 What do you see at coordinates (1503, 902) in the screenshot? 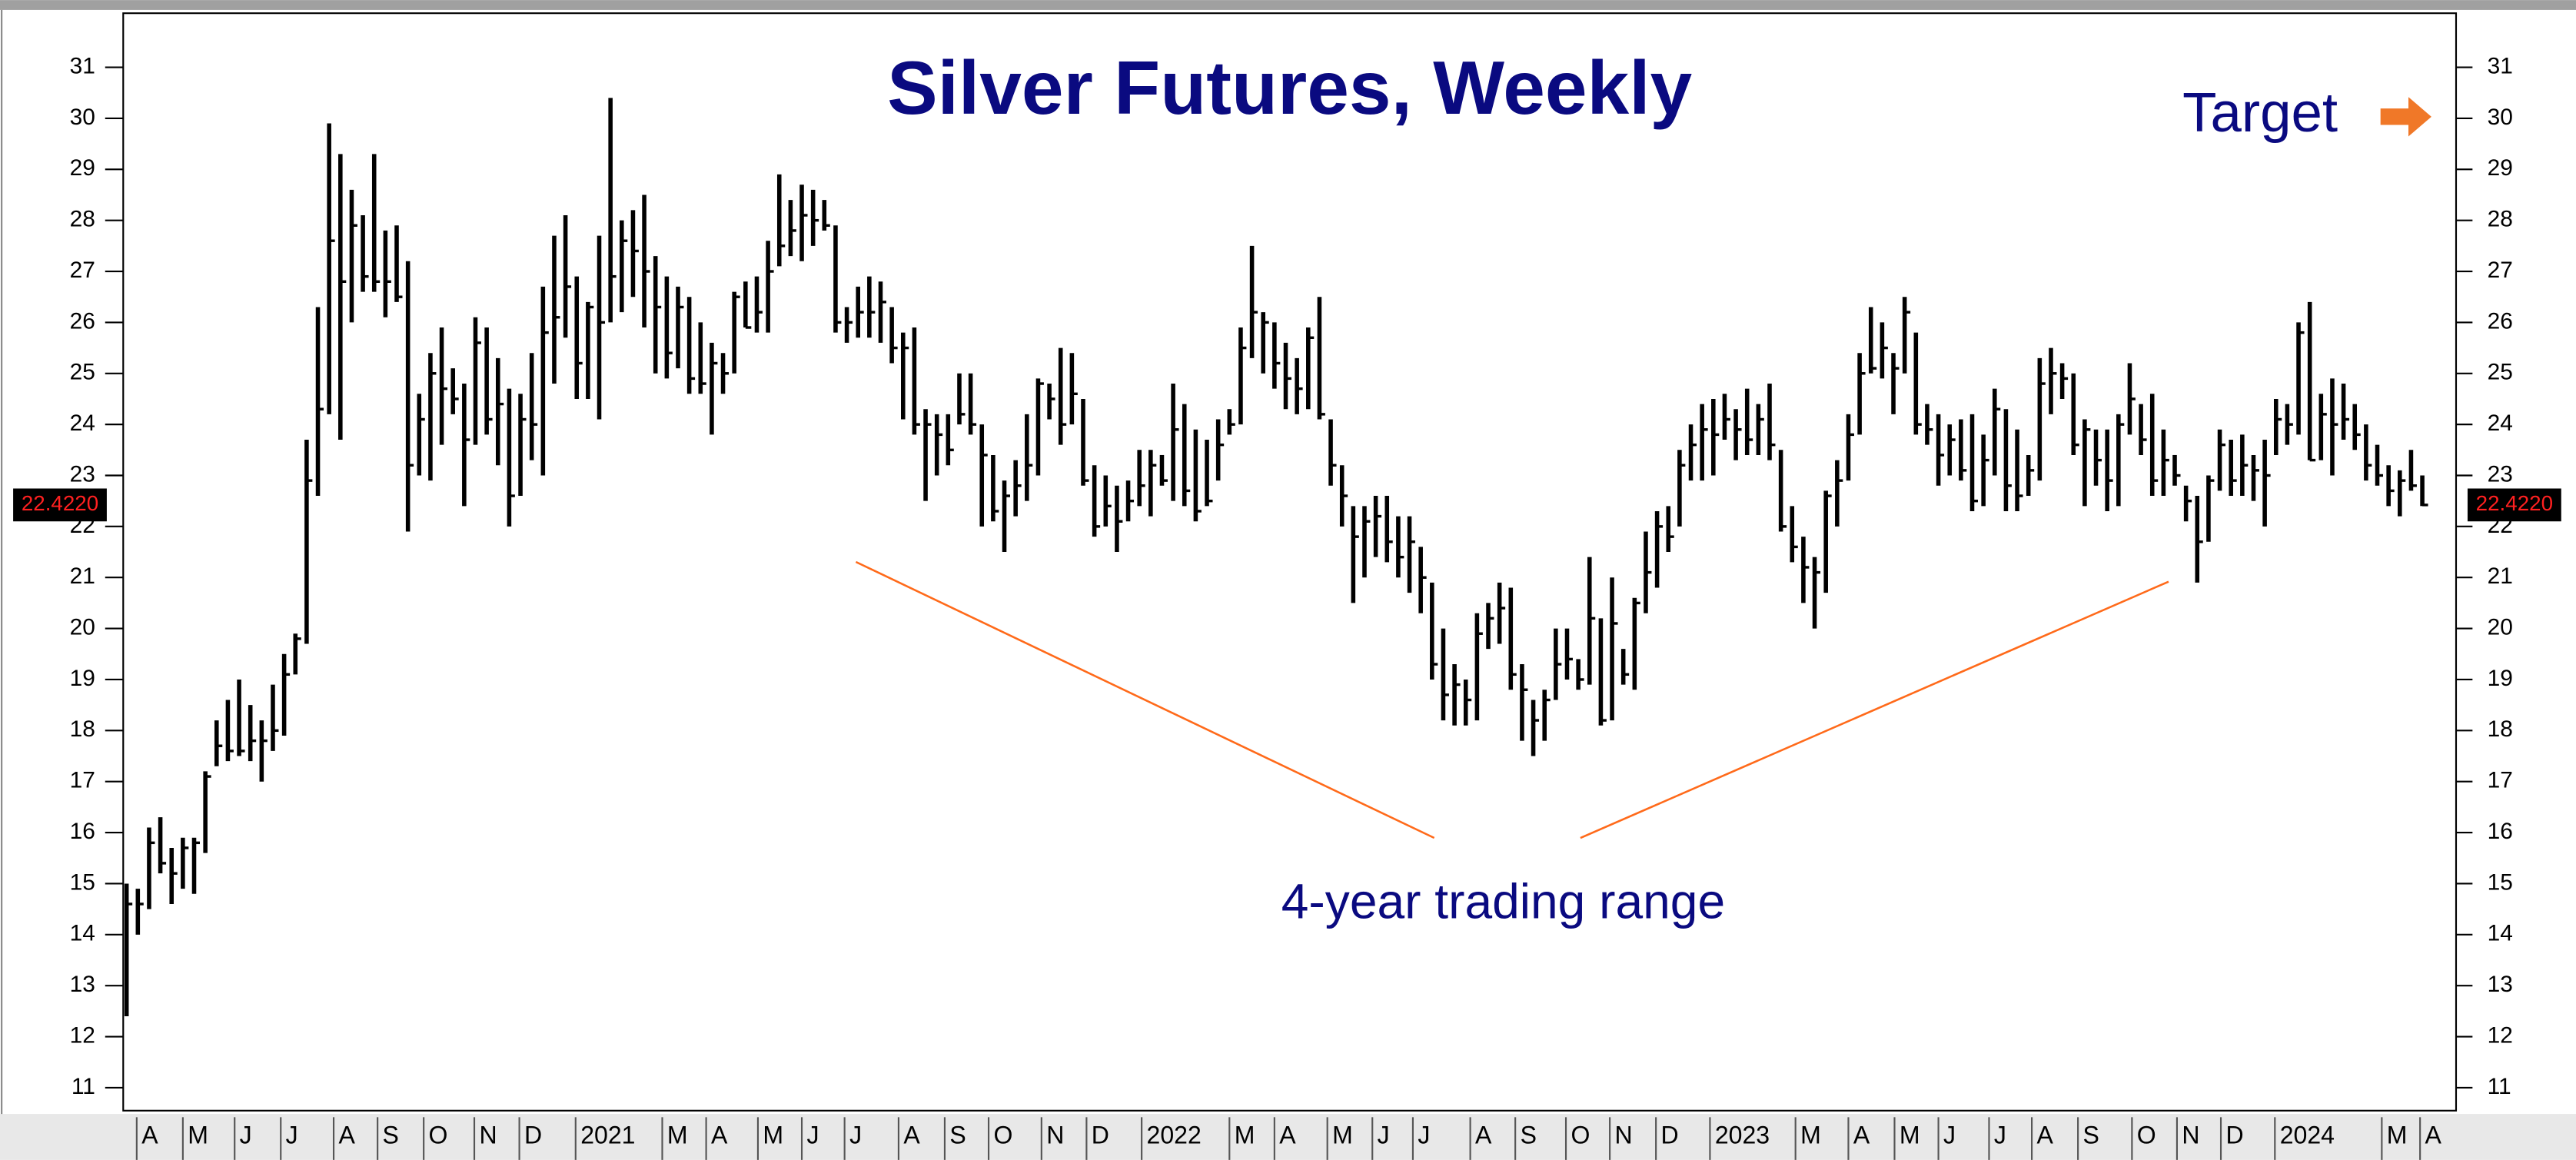
I see `annotation: 4-year trading range` at bounding box center [1503, 902].